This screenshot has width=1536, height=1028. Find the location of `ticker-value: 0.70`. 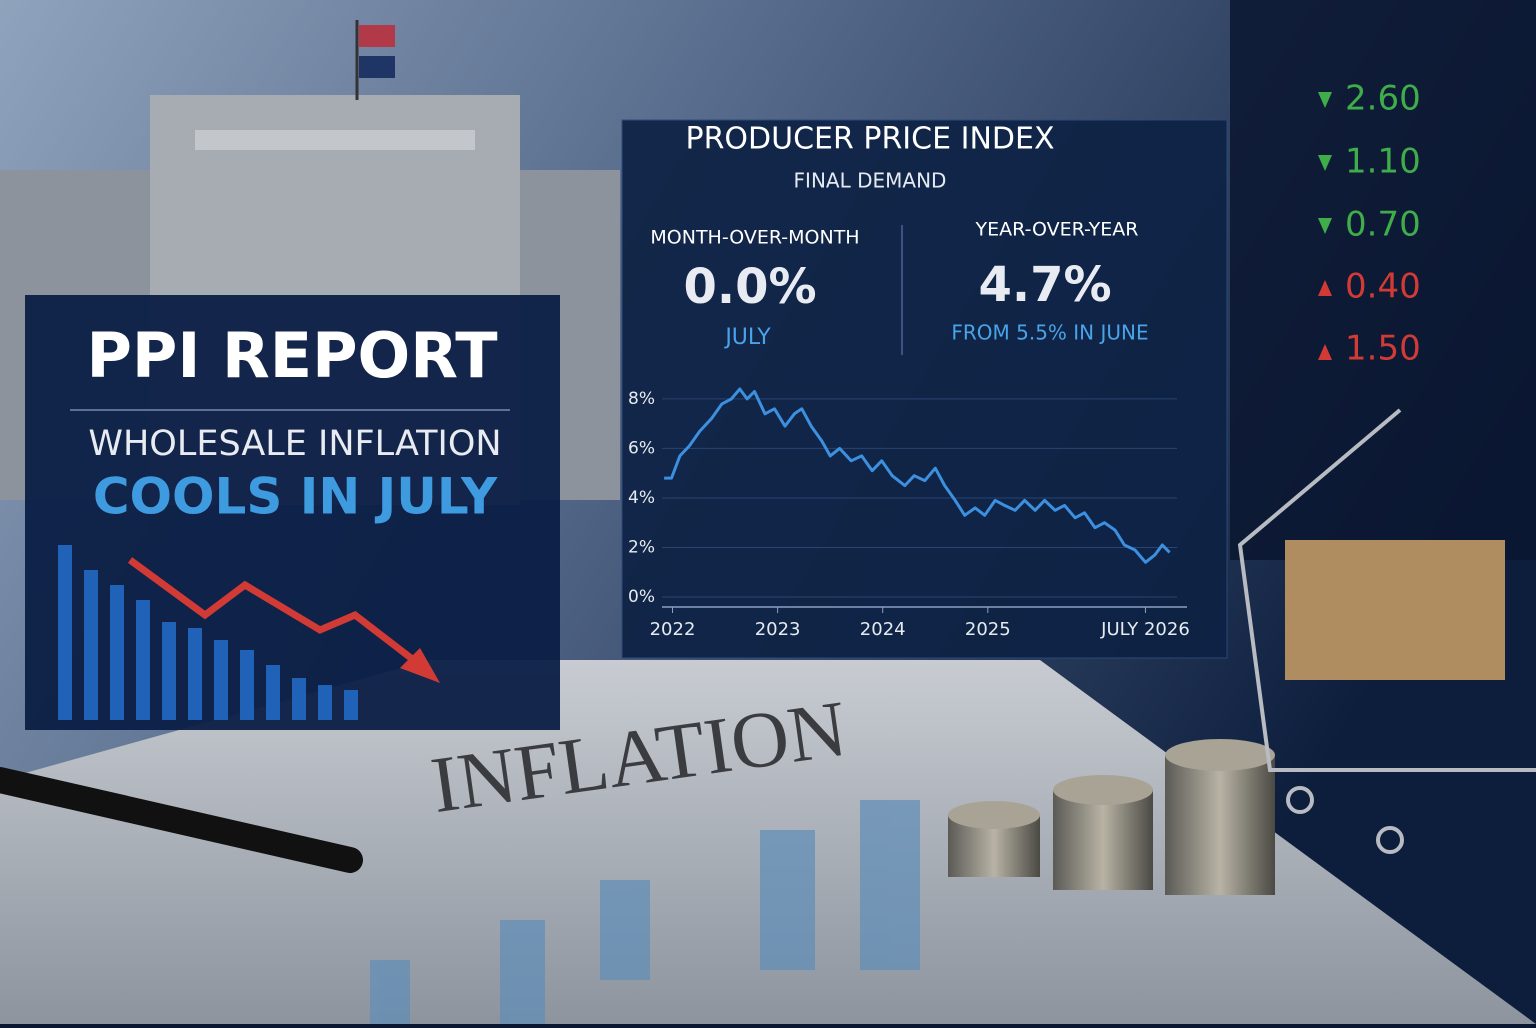

ticker-value: 0.70 is located at coordinates (1383, 225).